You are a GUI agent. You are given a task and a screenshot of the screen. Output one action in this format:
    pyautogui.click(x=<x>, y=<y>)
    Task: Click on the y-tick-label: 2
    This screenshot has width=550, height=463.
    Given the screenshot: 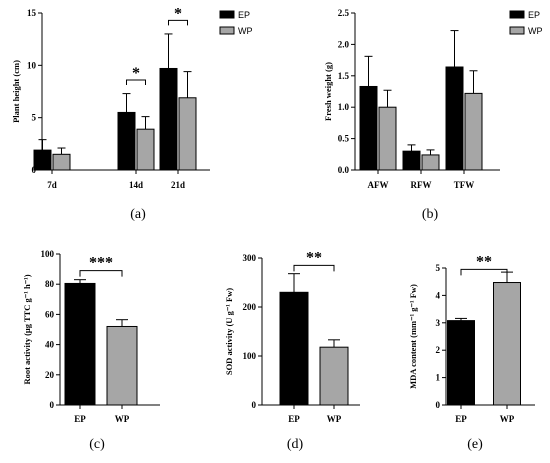 What is the action you would take?
    pyautogui.click(x=438, y=350)
    